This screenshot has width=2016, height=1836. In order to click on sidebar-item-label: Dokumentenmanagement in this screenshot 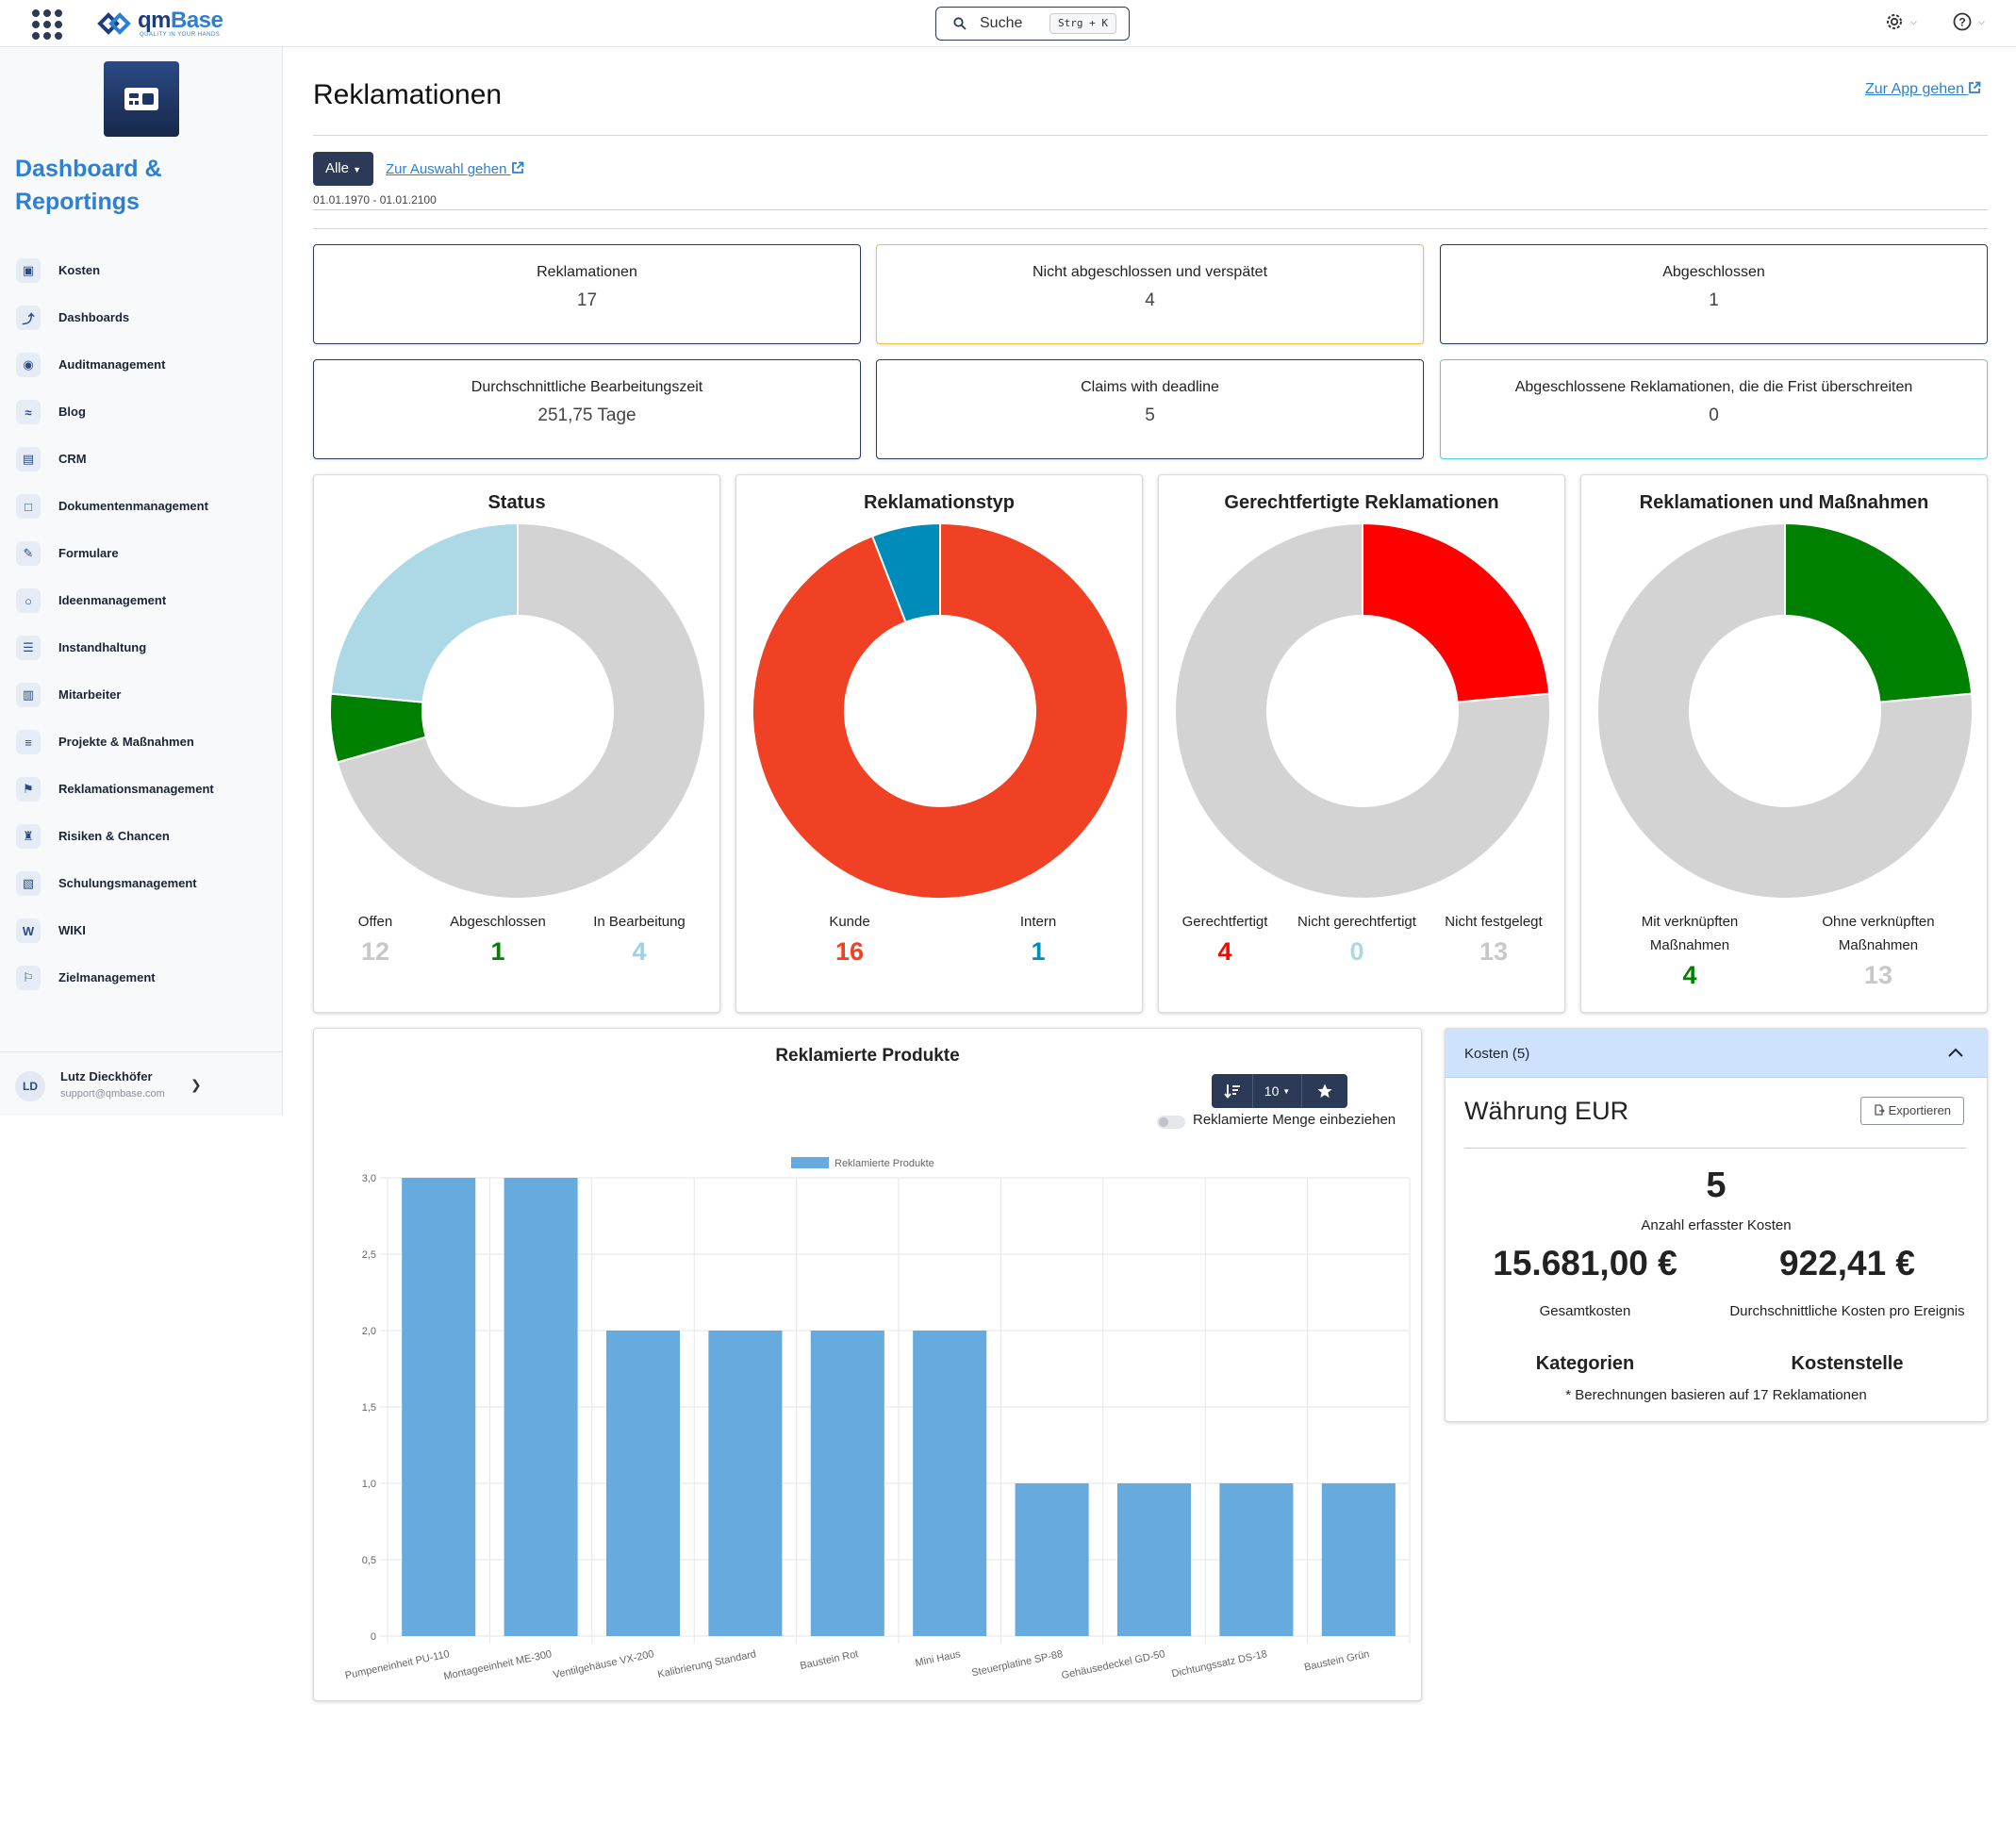, I will do `click(133, 506)`.